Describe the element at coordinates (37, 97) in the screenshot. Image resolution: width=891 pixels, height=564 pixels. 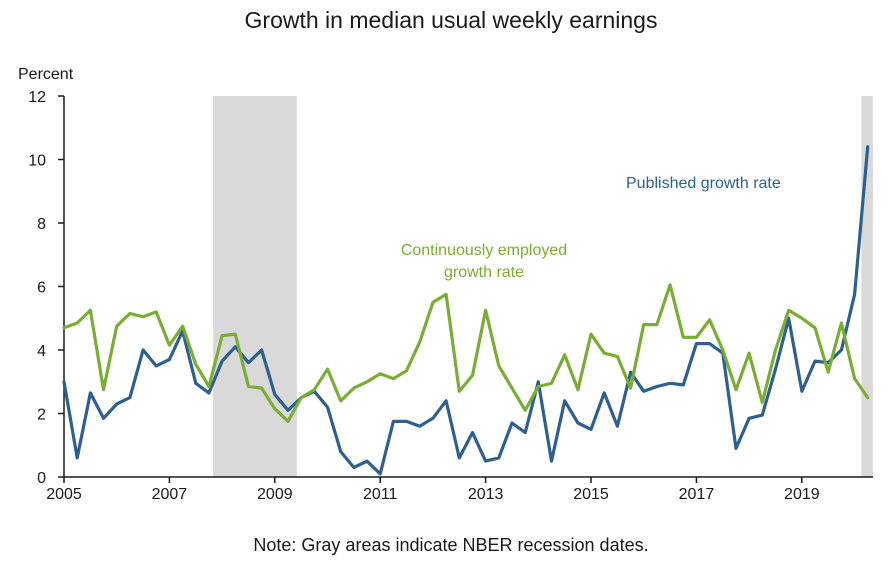
I see `y-tick-label: 12` at that location.